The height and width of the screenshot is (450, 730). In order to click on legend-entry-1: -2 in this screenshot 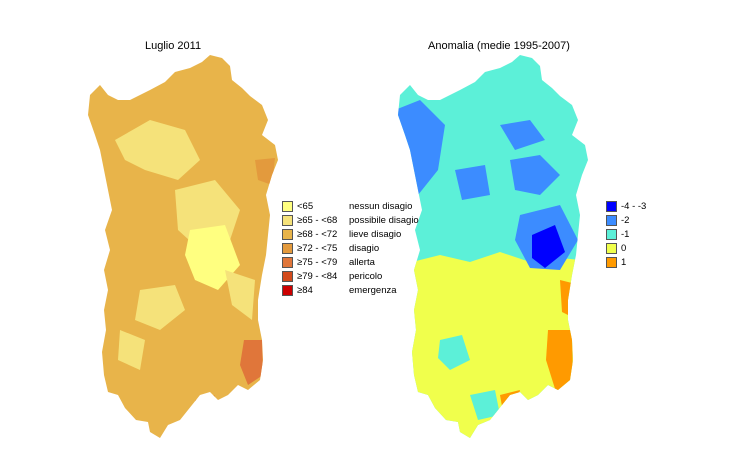, I will do `click(617, 220)`.